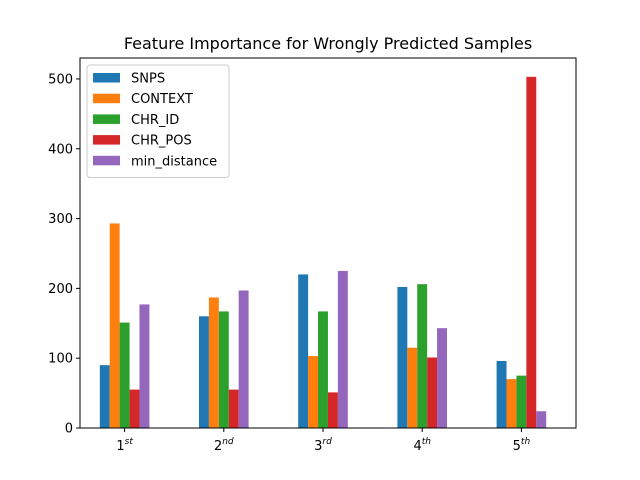  I want to click on legend-label: CHR_ID, so click(155, 120).